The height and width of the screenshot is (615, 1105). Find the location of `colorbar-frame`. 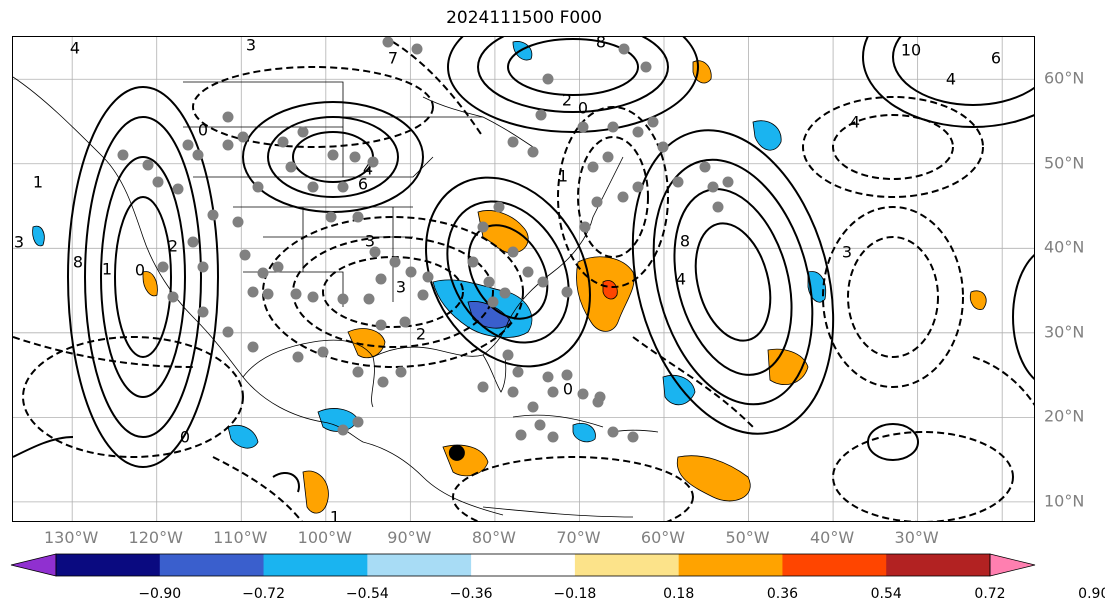

colorbar-frame is located at coordinates (523, 565).